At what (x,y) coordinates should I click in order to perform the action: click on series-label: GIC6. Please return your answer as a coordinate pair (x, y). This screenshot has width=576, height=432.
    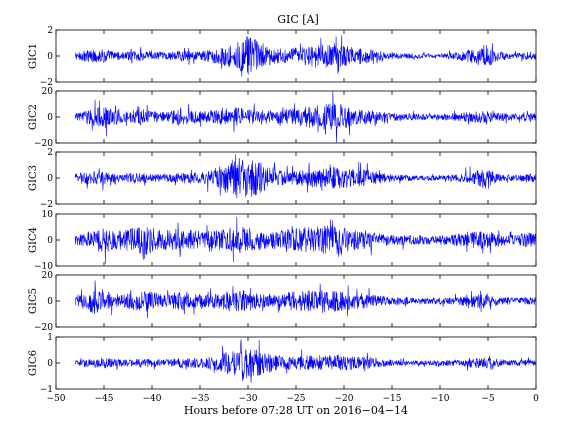
    Looking at the image, I should click on (33, 363).